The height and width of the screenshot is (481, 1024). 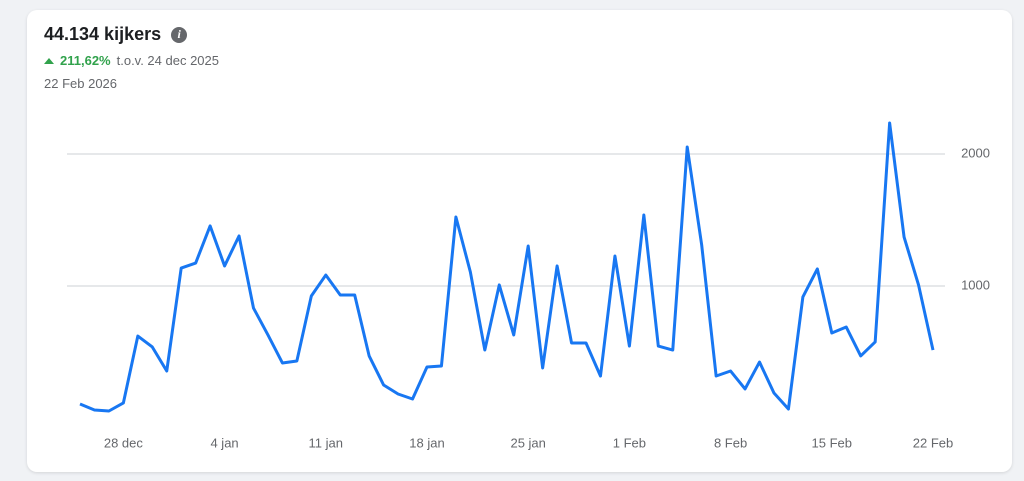 I want to click on y-tick-label: 2000, so click(x=975, y=152).